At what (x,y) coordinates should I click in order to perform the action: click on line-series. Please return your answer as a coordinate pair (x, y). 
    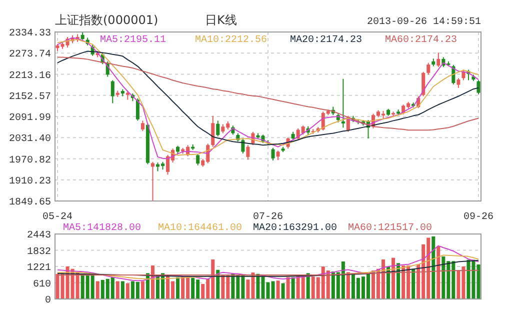
    Looking at the image, I should click on (268, 268).